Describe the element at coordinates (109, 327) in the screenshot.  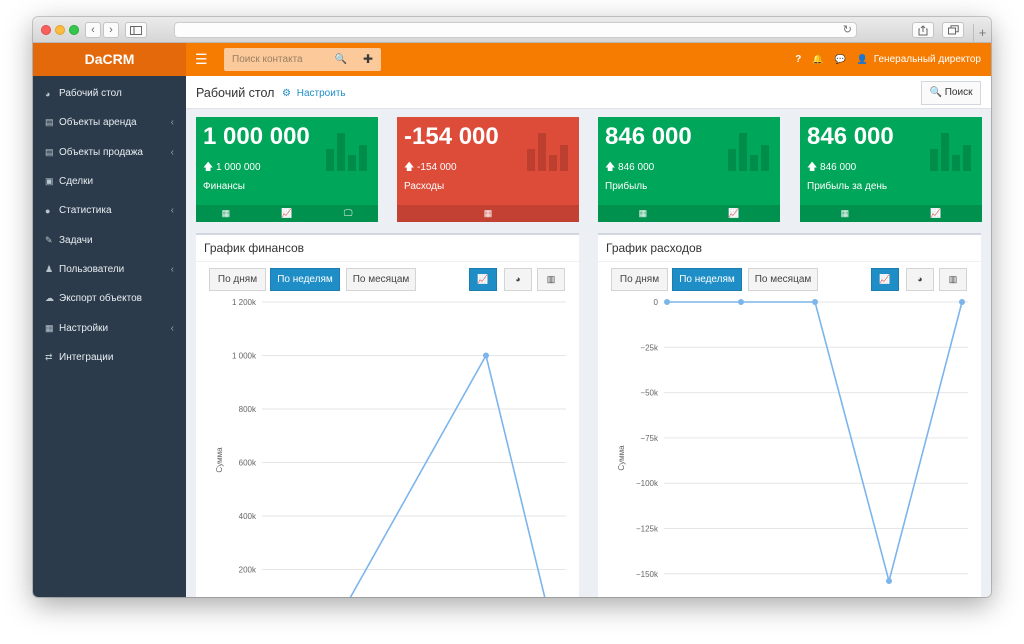
I see `sidebar-item: ▦ Настройки ‹` at that location.